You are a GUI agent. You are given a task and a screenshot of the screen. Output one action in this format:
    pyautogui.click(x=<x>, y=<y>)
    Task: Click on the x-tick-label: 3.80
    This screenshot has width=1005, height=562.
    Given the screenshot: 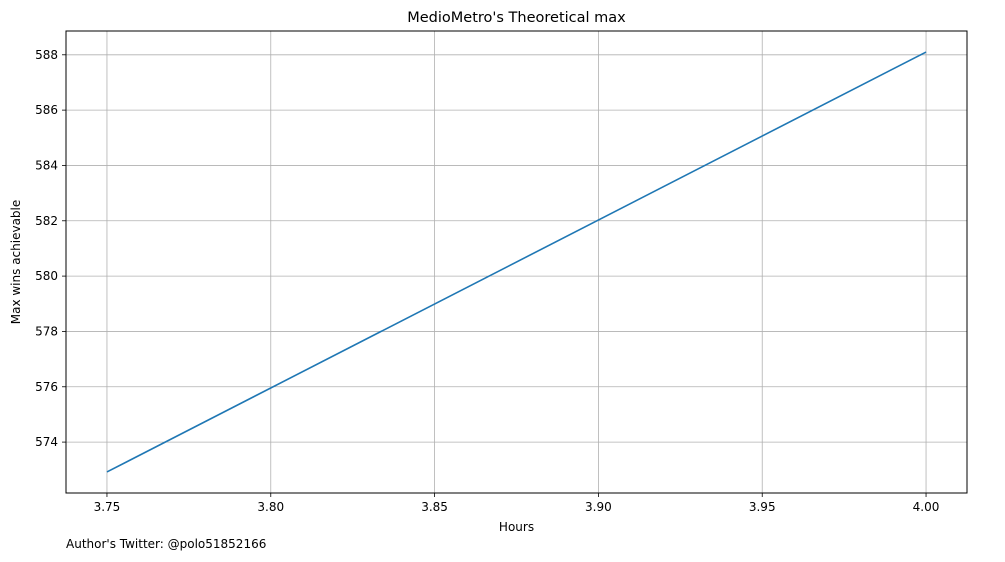 What is the action you would take?
    pyautogui.click(x=270, y=507)
    